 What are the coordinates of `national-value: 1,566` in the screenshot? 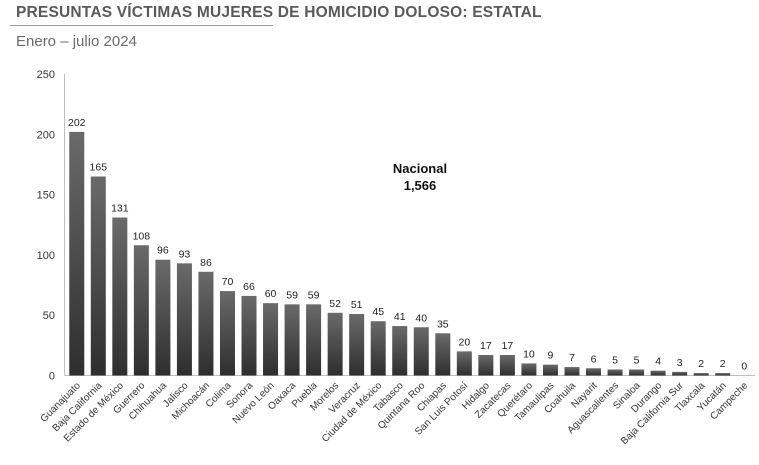 It's located at (420, 185).